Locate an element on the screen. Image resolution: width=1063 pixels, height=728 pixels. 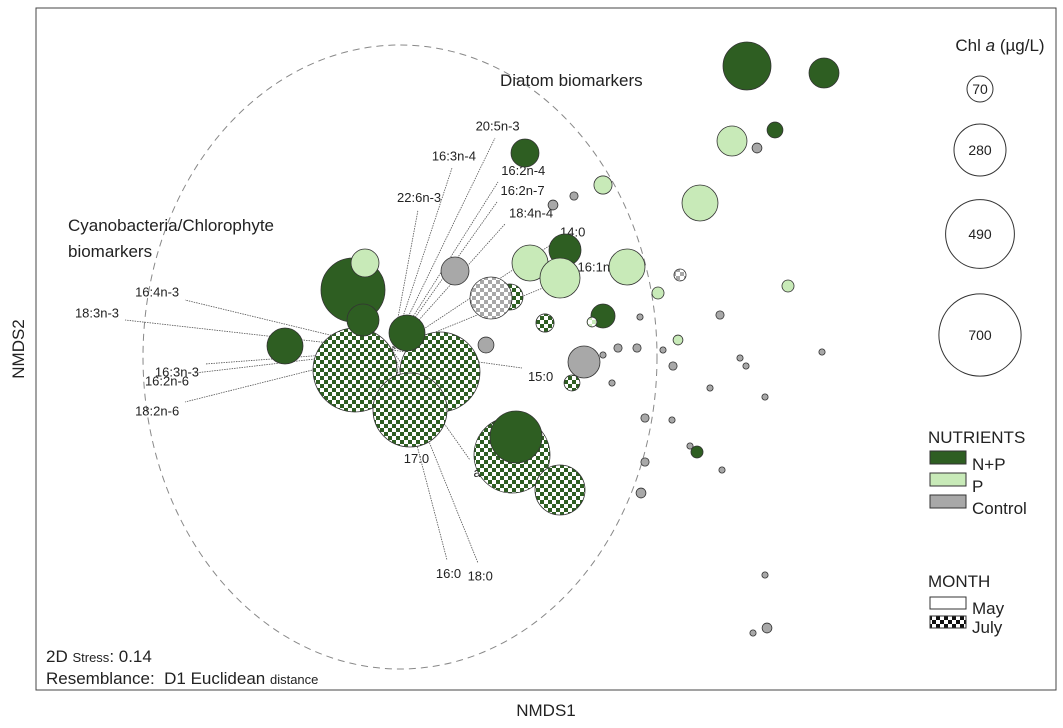
size-legend-label: 700 is located at coordinates (980, 335).